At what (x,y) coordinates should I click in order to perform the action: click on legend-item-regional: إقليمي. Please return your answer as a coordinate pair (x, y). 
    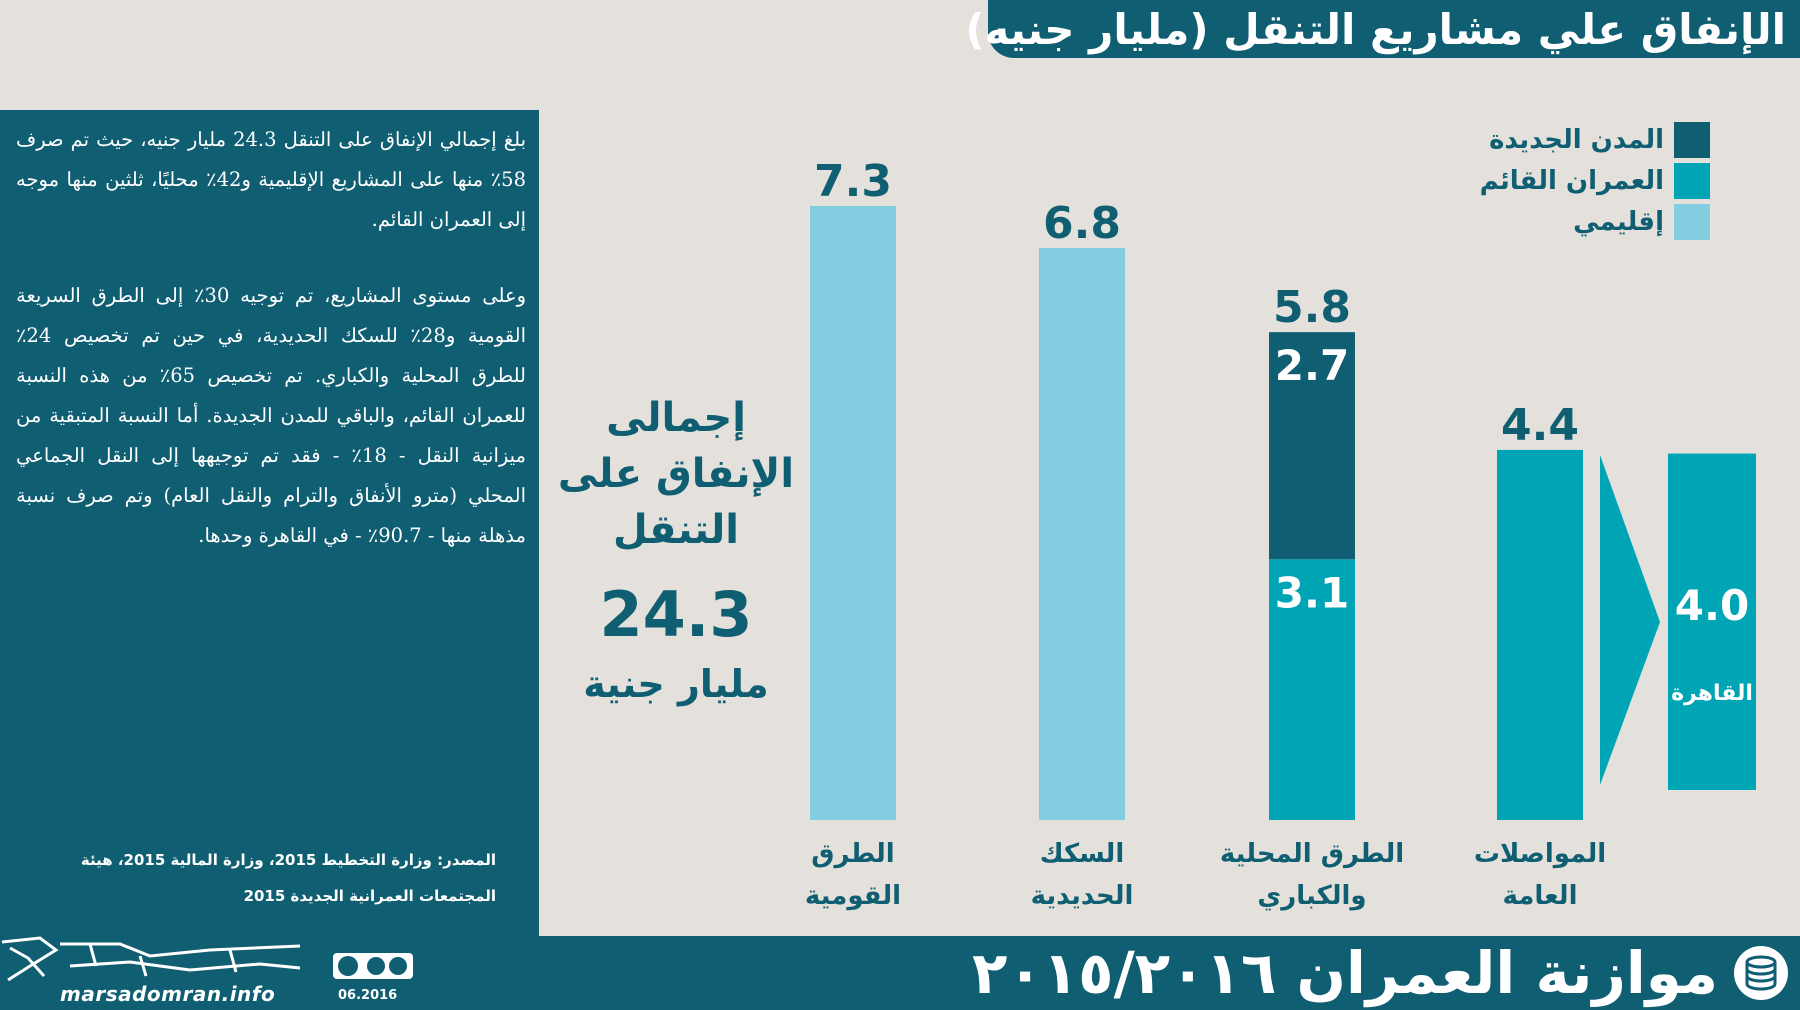
    Looking at the image, I should click on (1575, 222).